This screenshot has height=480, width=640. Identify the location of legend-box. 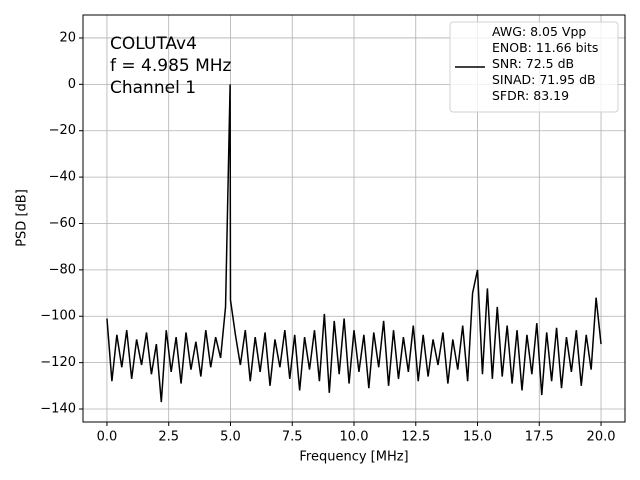
(534, 67).